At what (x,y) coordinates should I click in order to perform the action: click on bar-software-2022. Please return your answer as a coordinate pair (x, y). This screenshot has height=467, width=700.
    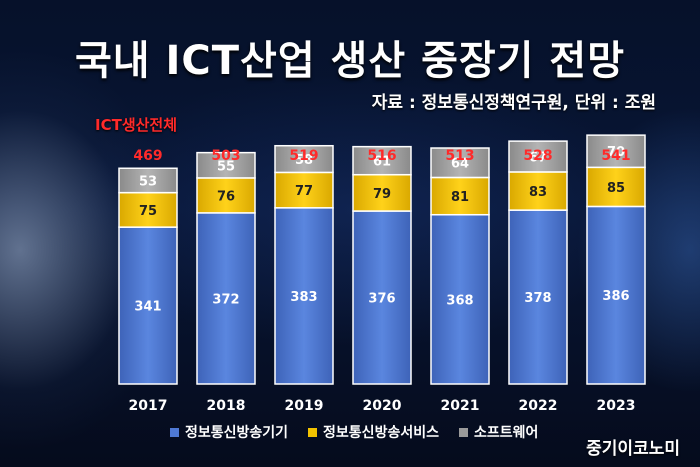
    Looking at the image, I should click on (538, 156).